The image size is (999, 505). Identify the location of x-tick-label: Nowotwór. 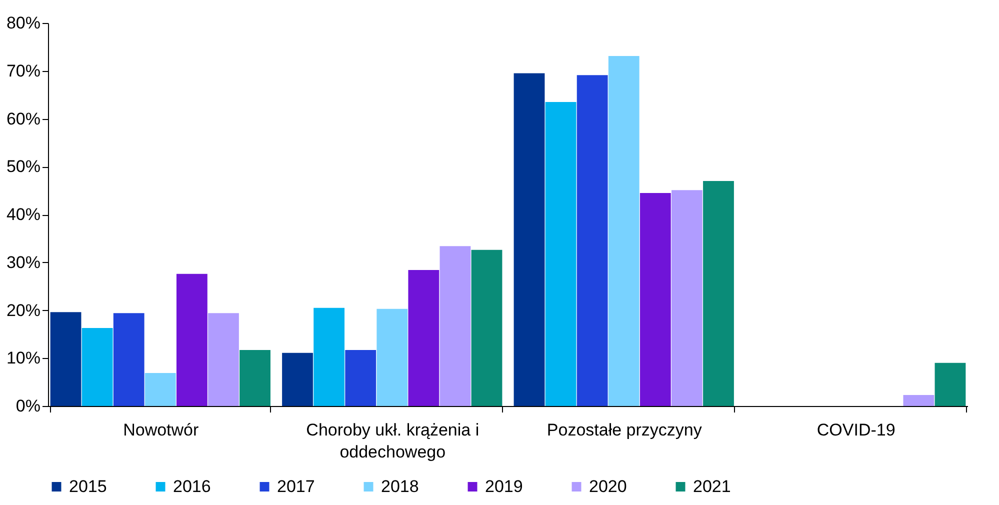
(161, 430).